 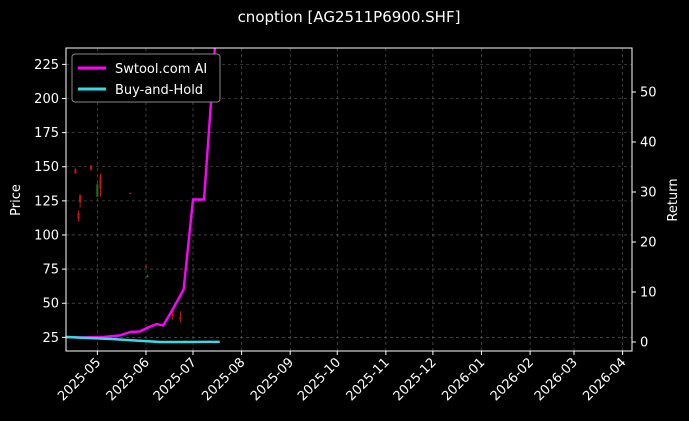 I want to click on legend: Swtool.com AI Buy-and-Hold, so click(x=146, y=78).